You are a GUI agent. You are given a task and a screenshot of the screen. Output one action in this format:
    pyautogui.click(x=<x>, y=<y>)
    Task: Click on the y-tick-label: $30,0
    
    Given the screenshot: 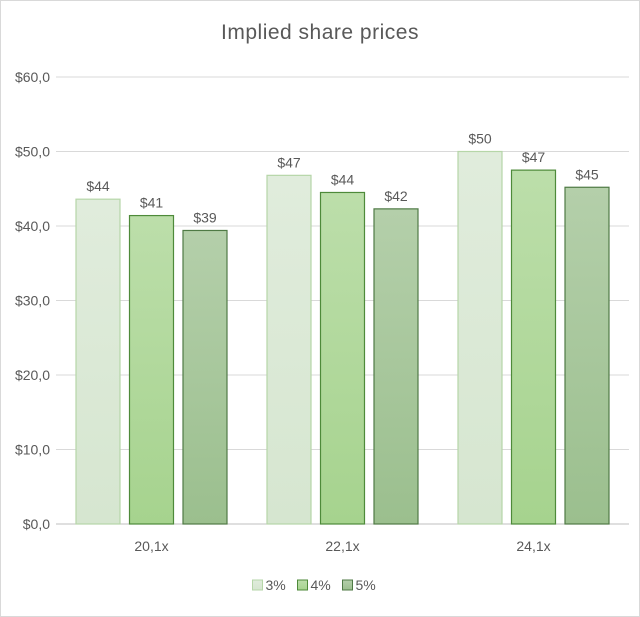 What is the action you would take?
    pyautogui.click(x=32, y=301)
    